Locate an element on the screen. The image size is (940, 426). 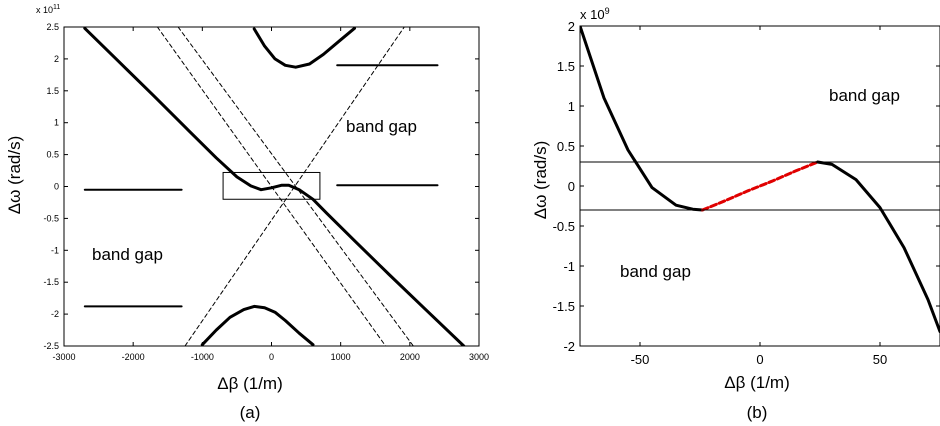
panel-a-y-tick-label: 2 is located at coordinates (56, 59).